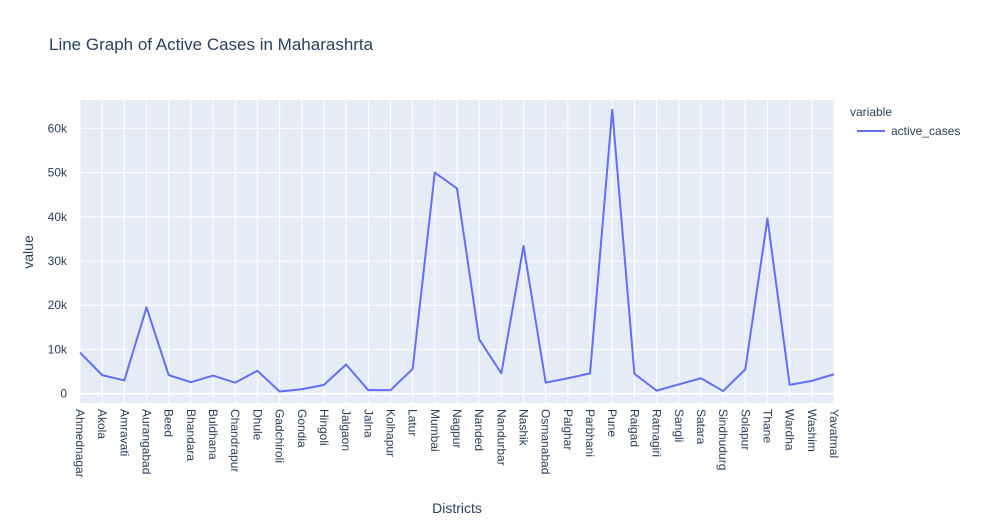 Image resolution: width=983 pixels, height=525 pixels. I want to click on x-tick-label: Washim, so click(812, 430).